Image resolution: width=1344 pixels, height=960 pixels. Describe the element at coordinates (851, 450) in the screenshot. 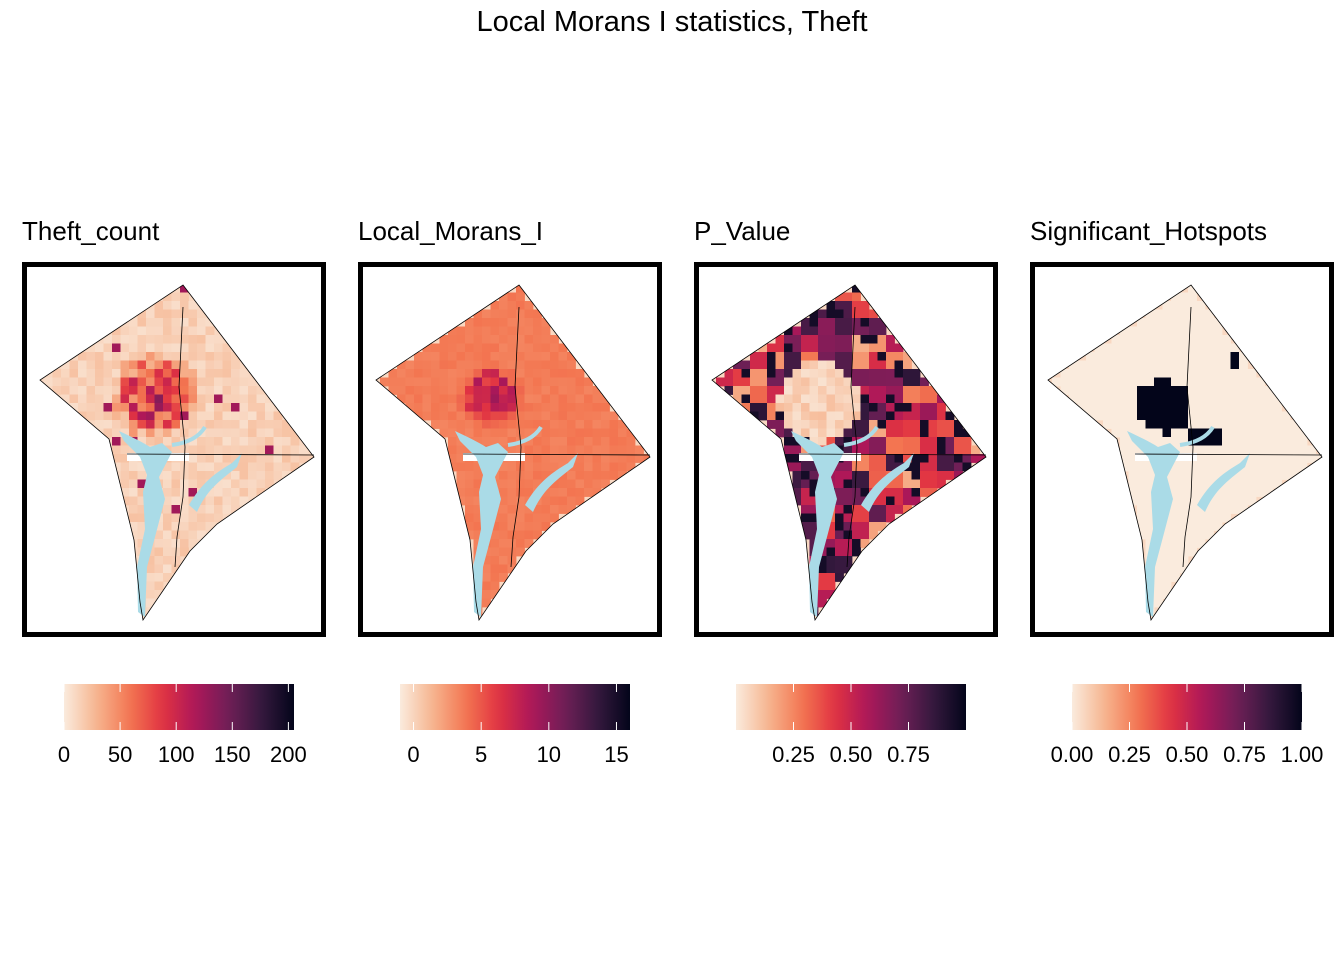

I see `raster-grid` at that location.